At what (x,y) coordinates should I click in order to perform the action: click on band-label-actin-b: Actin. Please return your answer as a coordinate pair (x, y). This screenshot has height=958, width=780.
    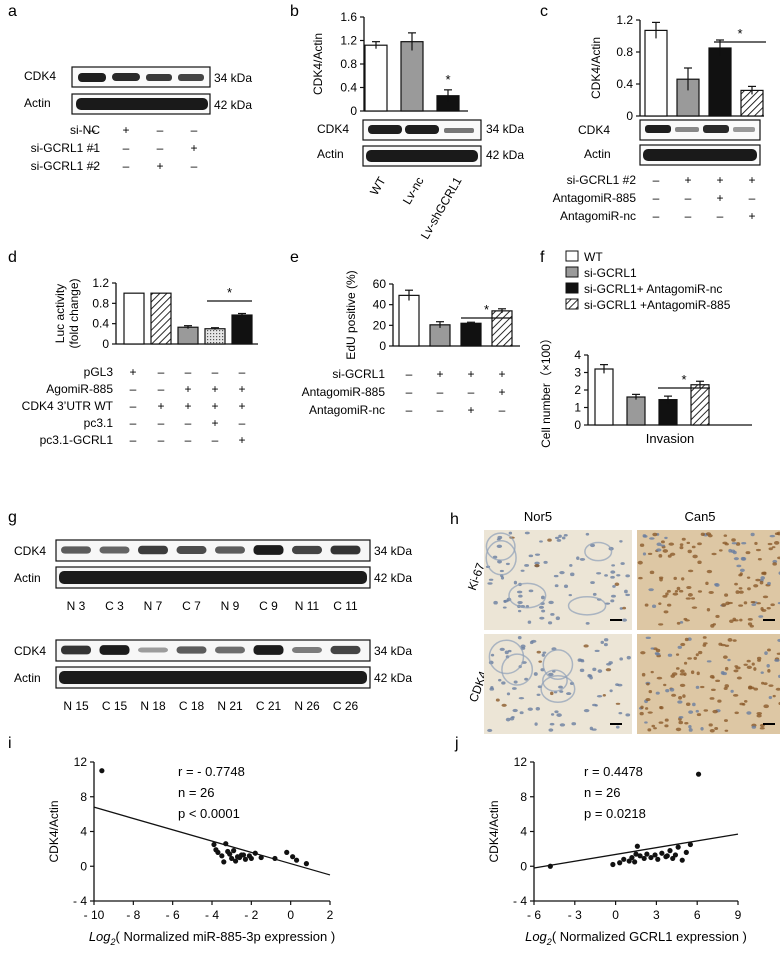
    Looking at the image, I should click on (330, 154).